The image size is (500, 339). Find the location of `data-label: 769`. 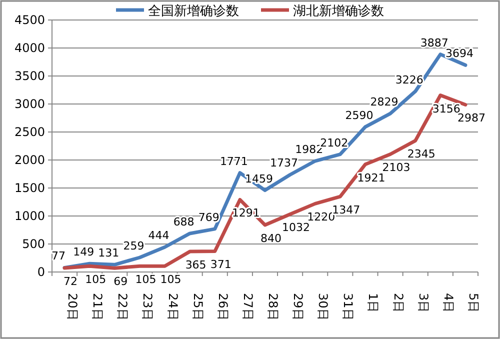

data-label: 769 is located at coordinates (209, 217).